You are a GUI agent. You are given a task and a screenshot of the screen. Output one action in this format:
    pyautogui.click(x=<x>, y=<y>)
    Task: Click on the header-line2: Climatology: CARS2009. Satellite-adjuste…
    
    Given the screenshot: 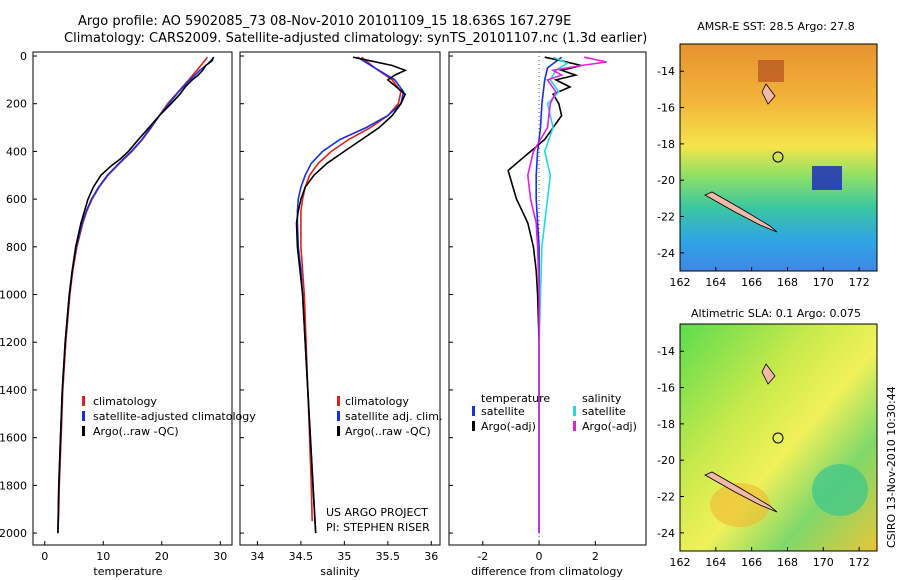 What is the action you would take?
    pyautogui.click(x=355, y=38)
    